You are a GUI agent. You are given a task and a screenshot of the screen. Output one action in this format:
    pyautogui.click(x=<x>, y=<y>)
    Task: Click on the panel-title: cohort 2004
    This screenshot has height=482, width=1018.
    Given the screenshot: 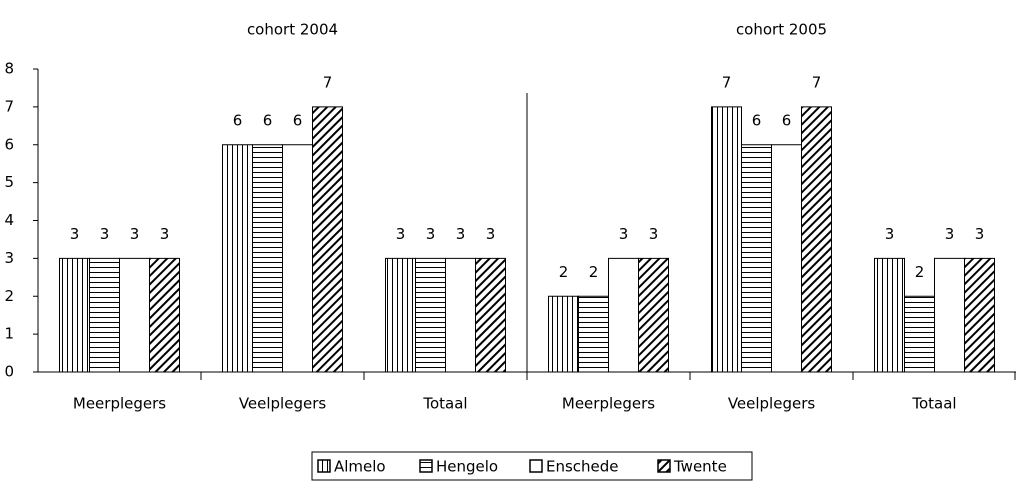 What is the action you would take?
    pyautogui.click(x=292, y=30)
    